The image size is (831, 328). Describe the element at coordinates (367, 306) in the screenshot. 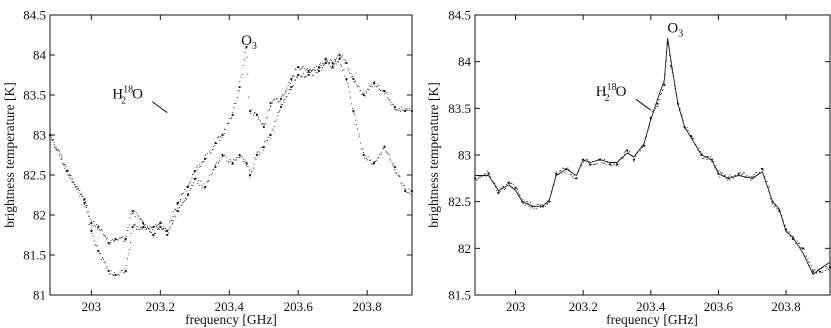

I see `left-x-tick-label: 203.8` at that location.